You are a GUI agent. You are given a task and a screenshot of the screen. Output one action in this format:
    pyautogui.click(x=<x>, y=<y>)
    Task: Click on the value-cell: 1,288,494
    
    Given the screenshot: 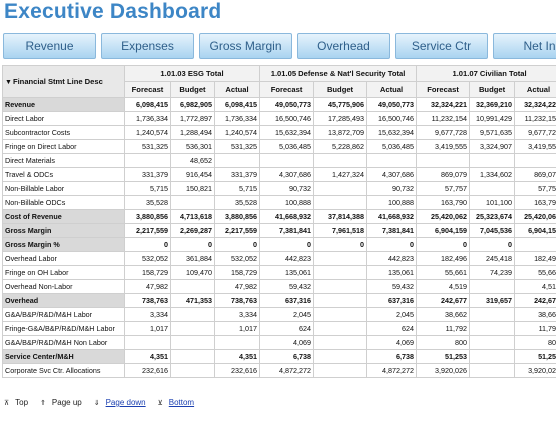 What is the action you would take?
    pyautogui.click(x=192, y=132)
    